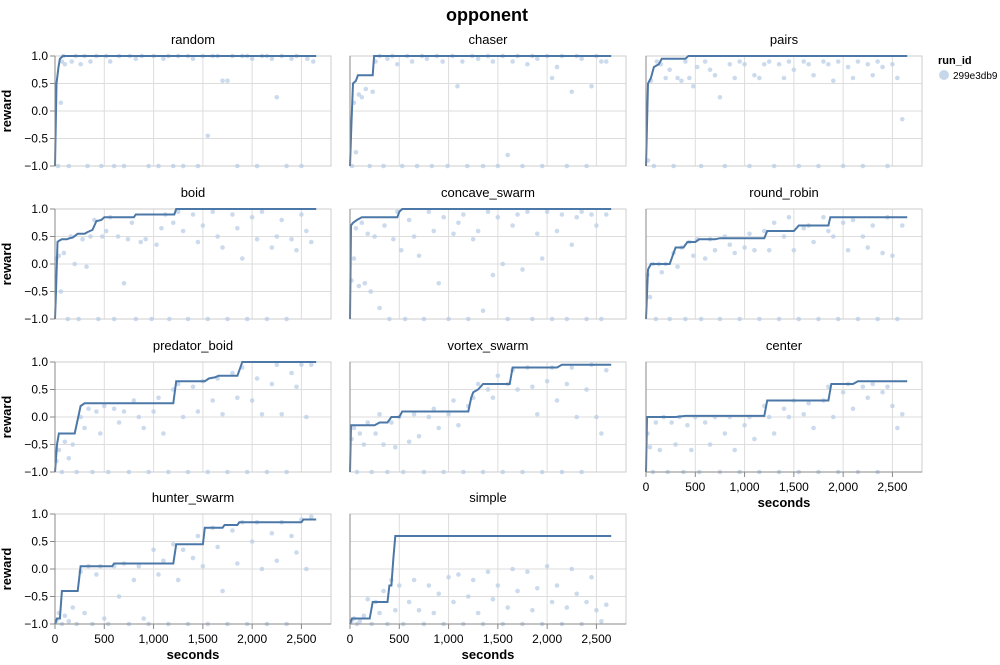 This screenshot has width=1000, height=665. I want to click on x-tick-label: 0, so click(55, 639).